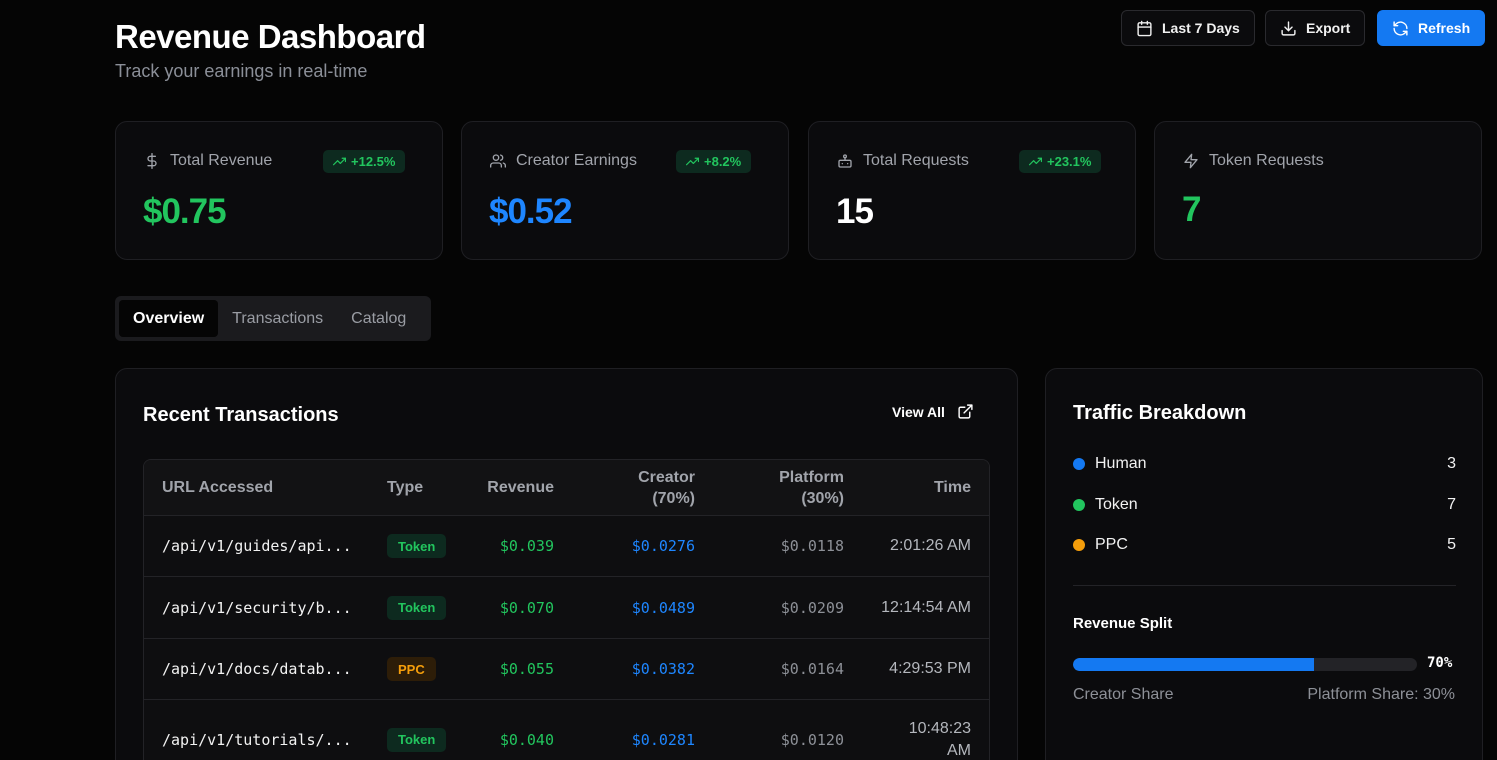 The image size is (1497, 760). Describe the element at coordinates (723, 161) in the screenshot. I see `stat-change-text: +8.2%` at that location.